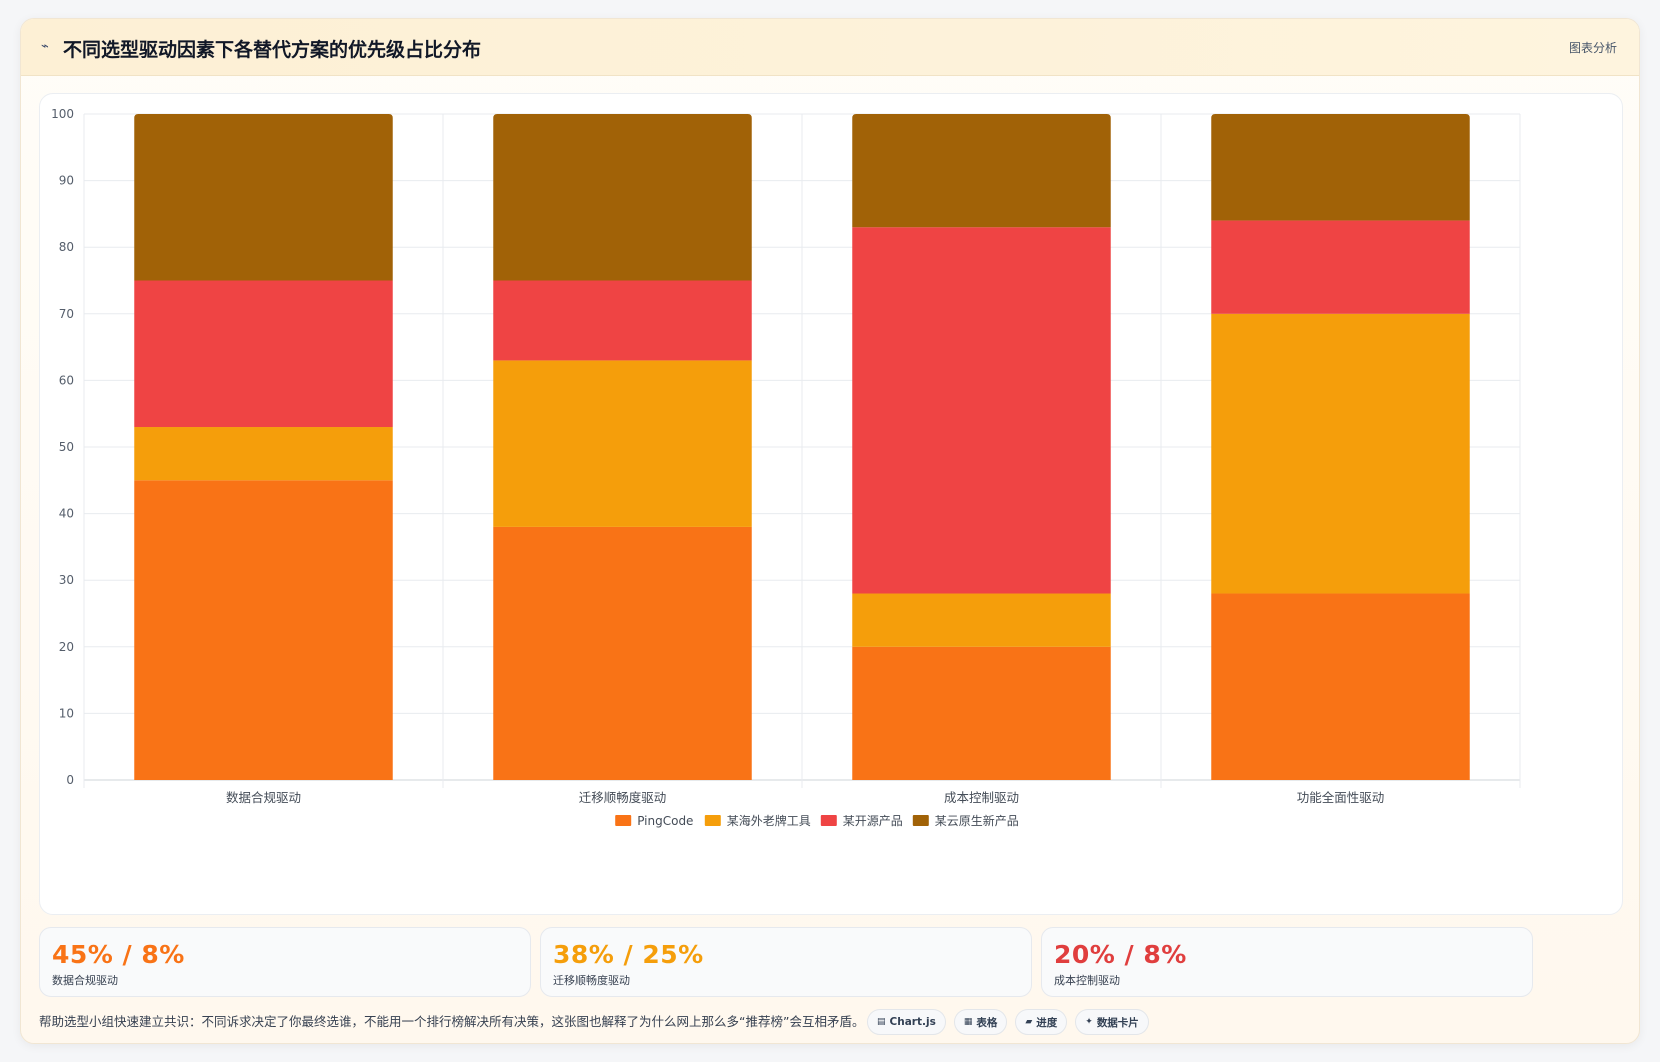 Image resolution: width=1660 pixels, height=1062 pixels. I want to click on chart-icon: ▤, so click(881, 1022).